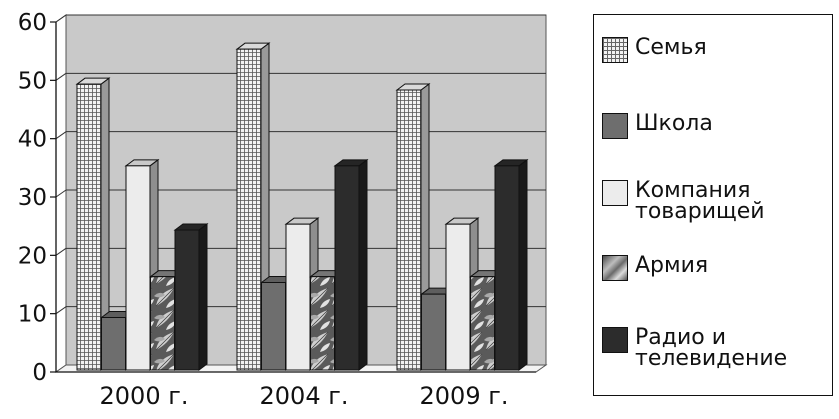 The height and width of the screenshot is (419, 839). What do you see at coordinates (674, 123) in the screenshot?
I see `legend-label: Школа` at bounding box center [674, 123].